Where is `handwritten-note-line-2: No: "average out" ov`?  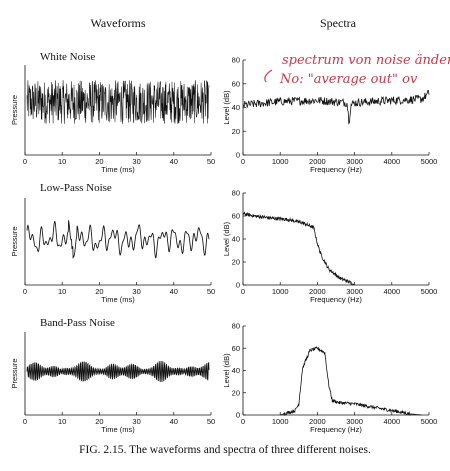 handwritten-note-line-2: No: "average out" ov is located at coordinates (348, 79).